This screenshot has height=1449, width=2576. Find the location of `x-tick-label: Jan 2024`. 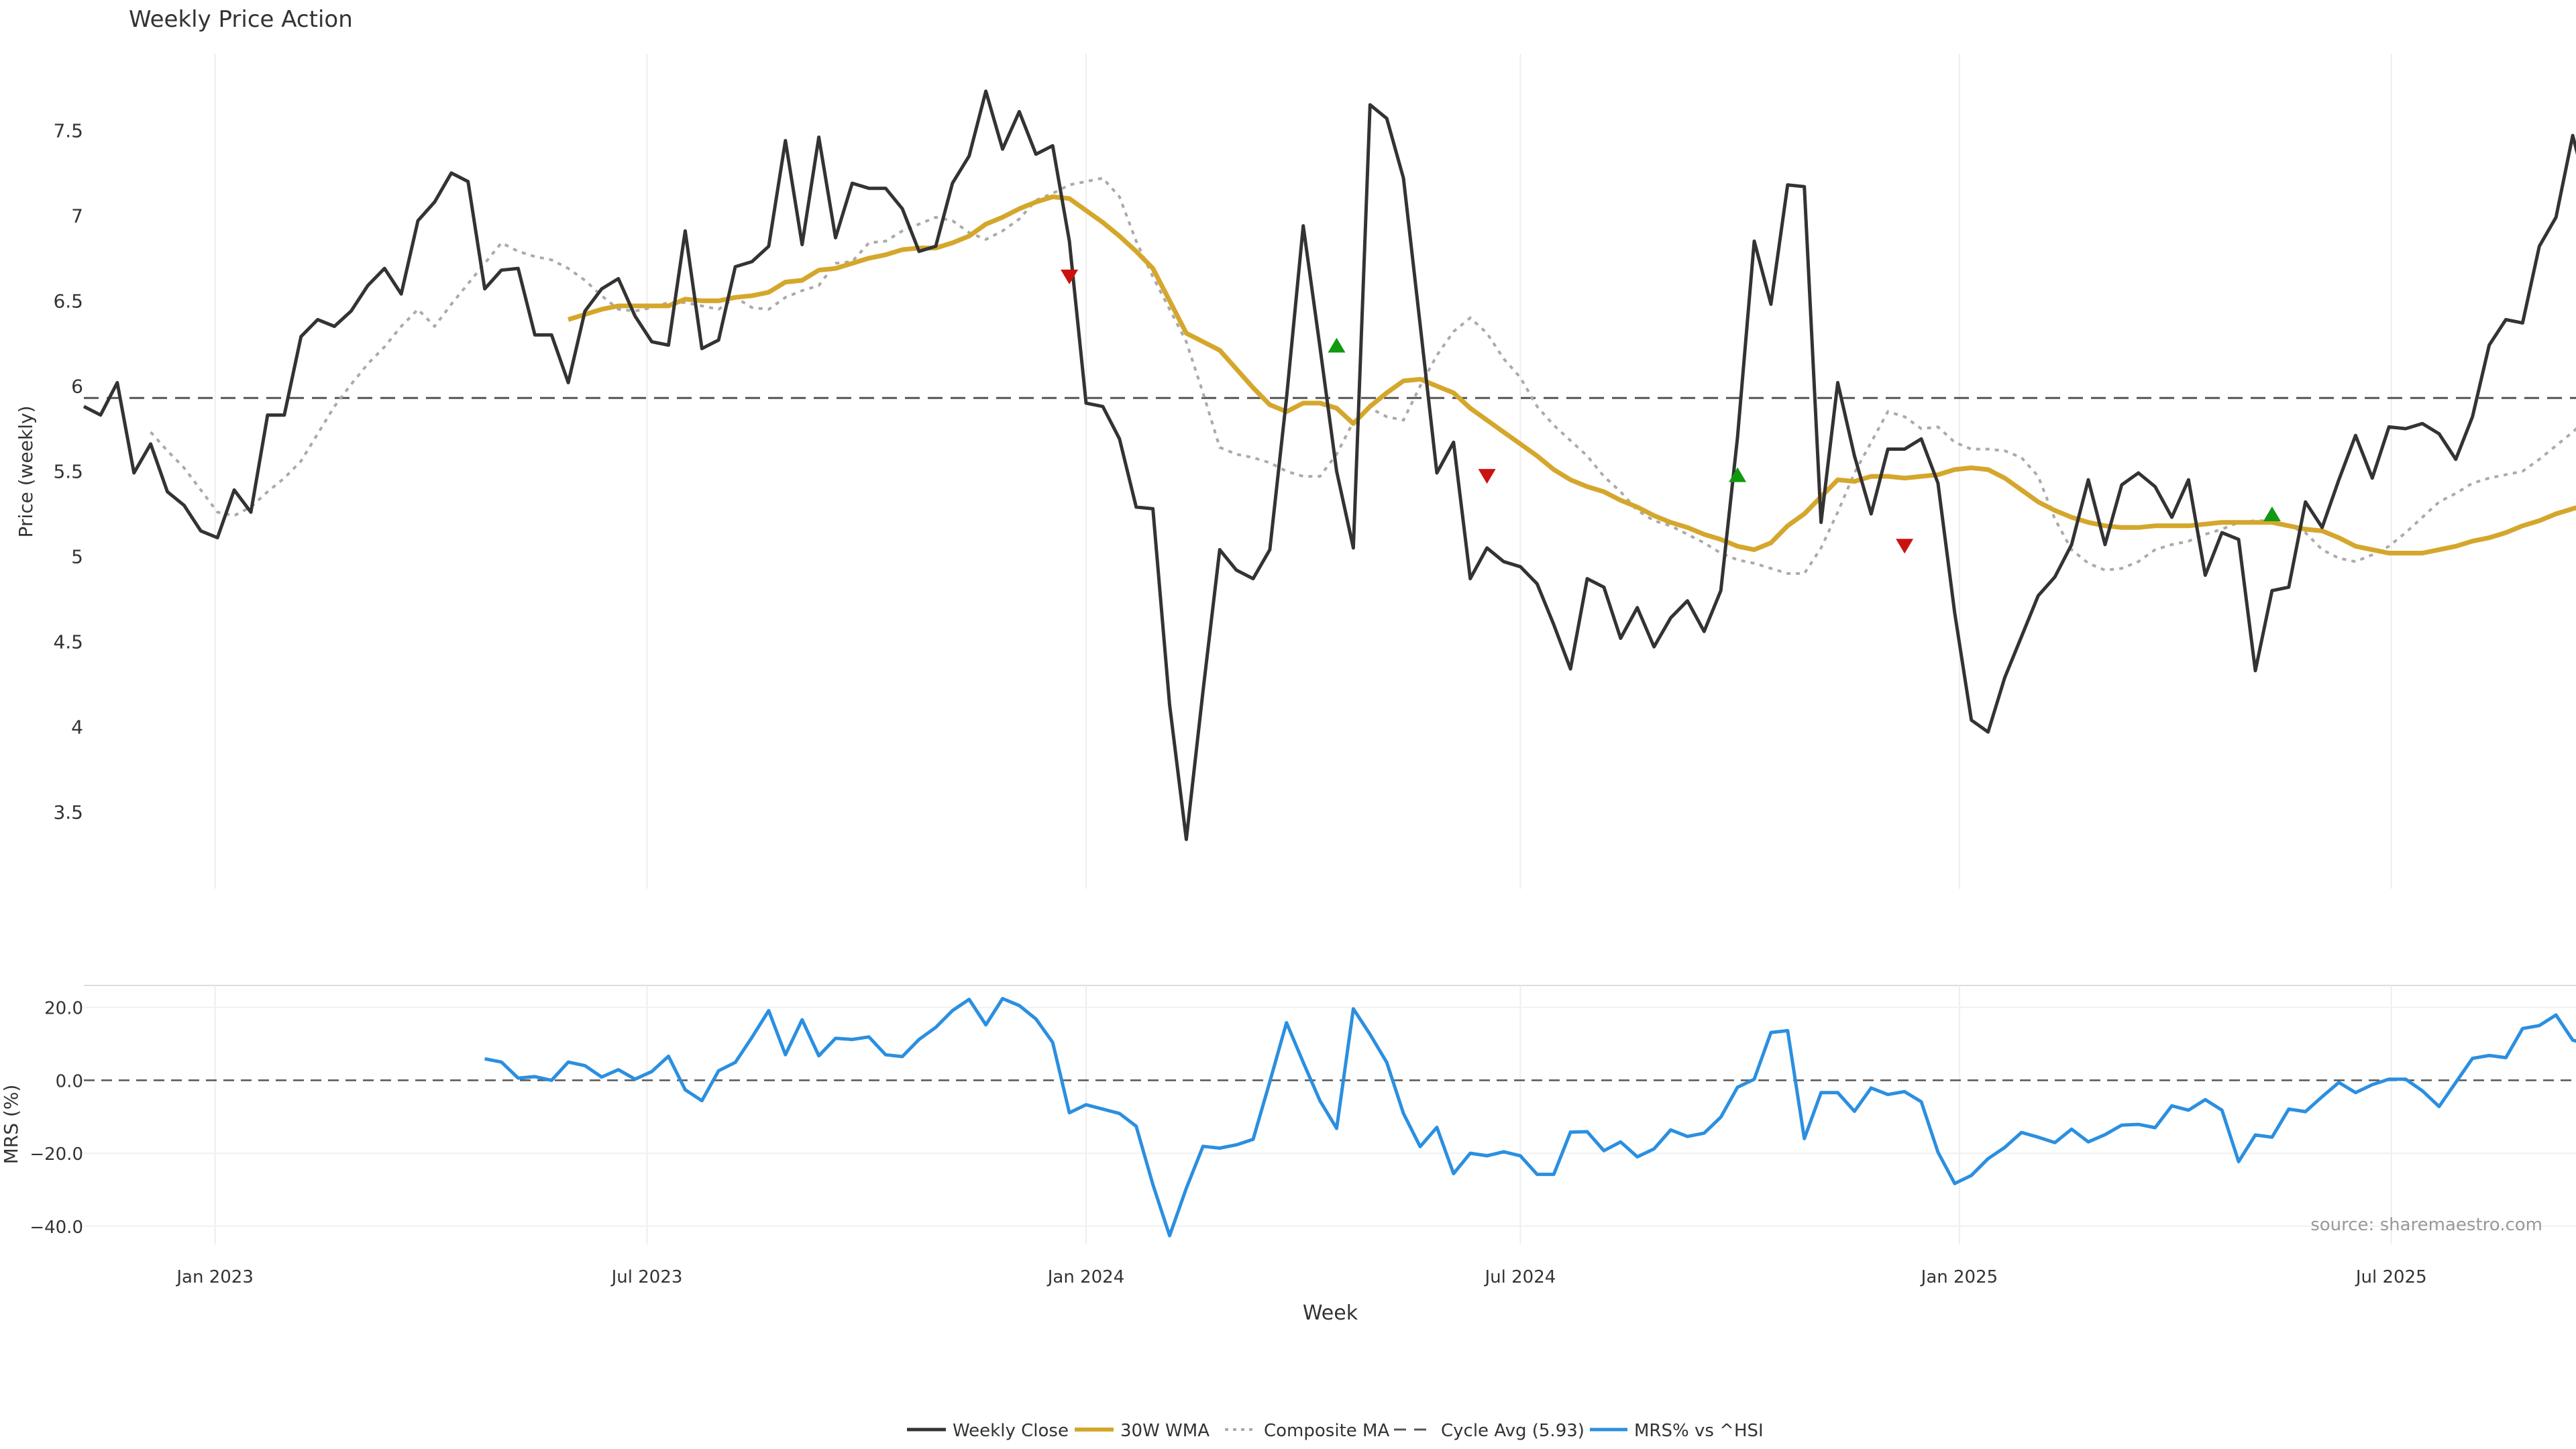

x-tick-label: Jan 2024 is located at coordinates (1085, 1277).